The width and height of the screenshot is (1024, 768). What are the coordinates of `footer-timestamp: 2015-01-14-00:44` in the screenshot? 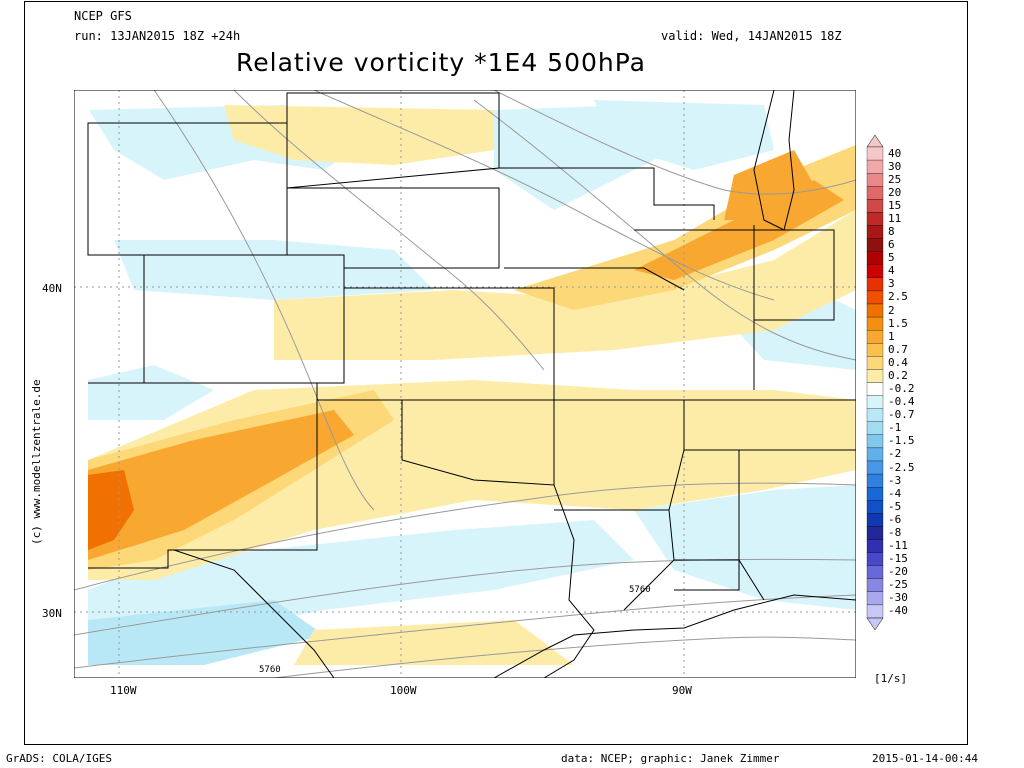 It's located at (925, 758).